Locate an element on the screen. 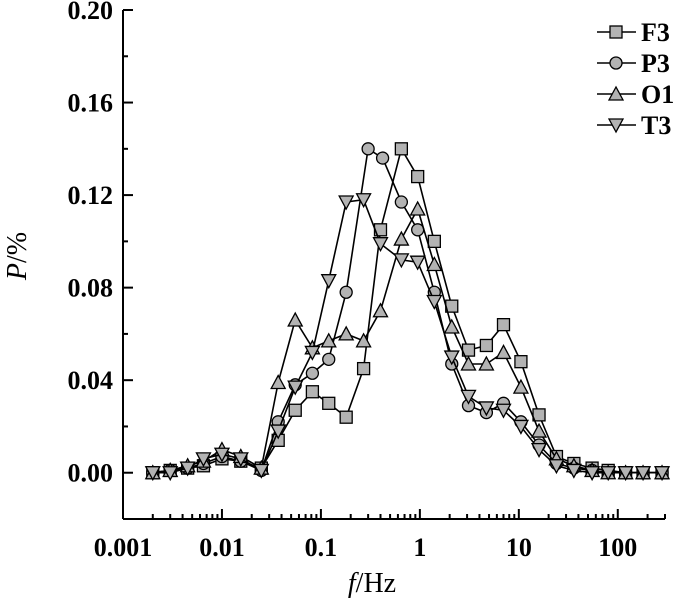 The width and height of the screenshot is (680, 603). legend-marker-p3 is located at coordinates (616, 63).